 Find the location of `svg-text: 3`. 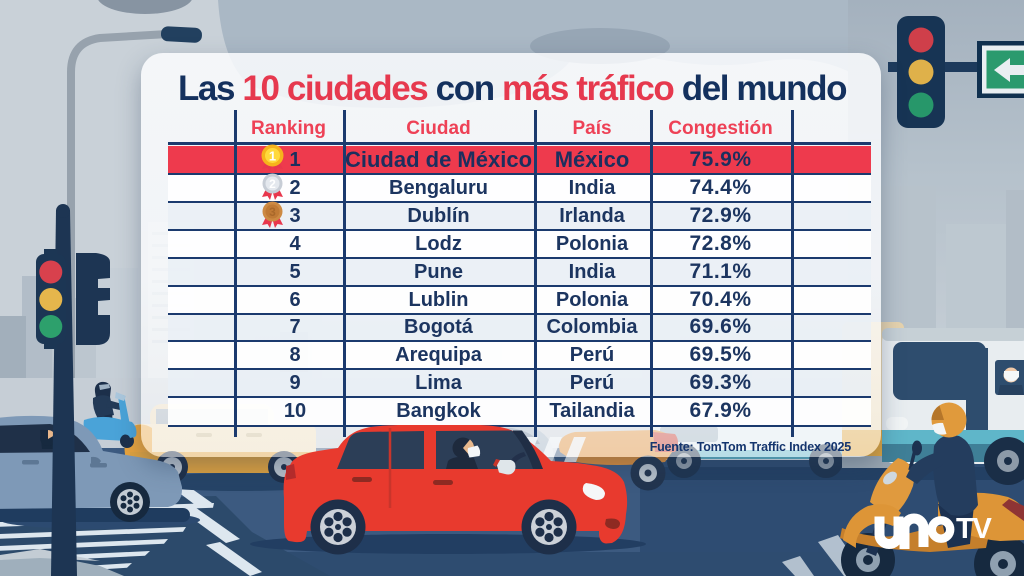

svg-text: 3 is located at coordinates (272, 212).